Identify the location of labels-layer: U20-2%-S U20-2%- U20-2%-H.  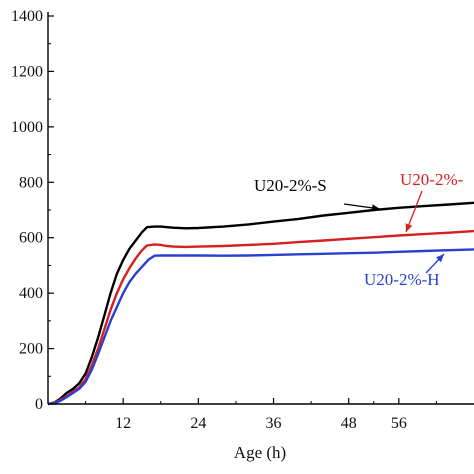
(359, 229).